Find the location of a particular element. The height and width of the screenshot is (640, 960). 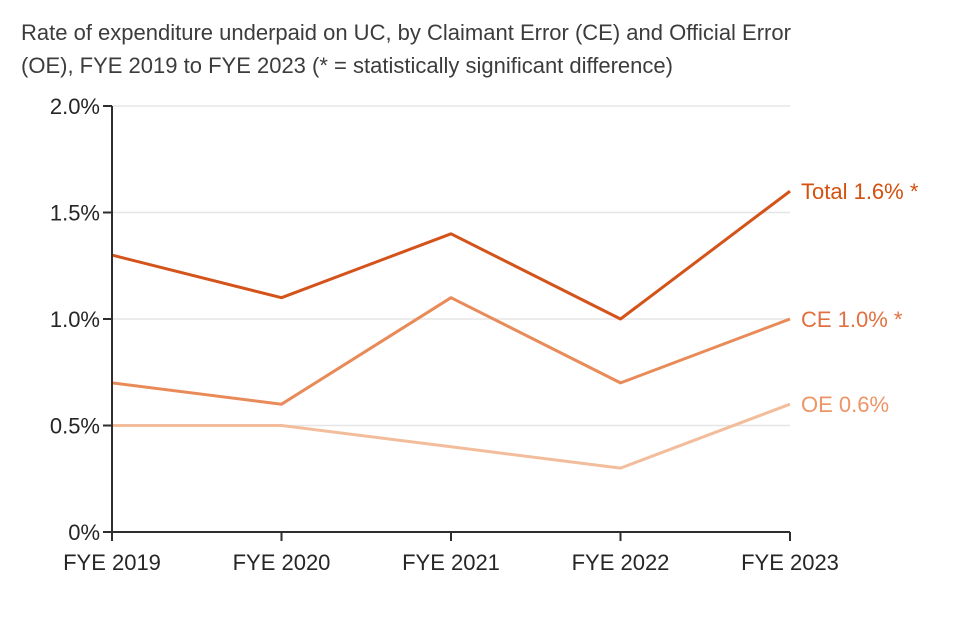

series-line-total is located at coordinates (451, 255).